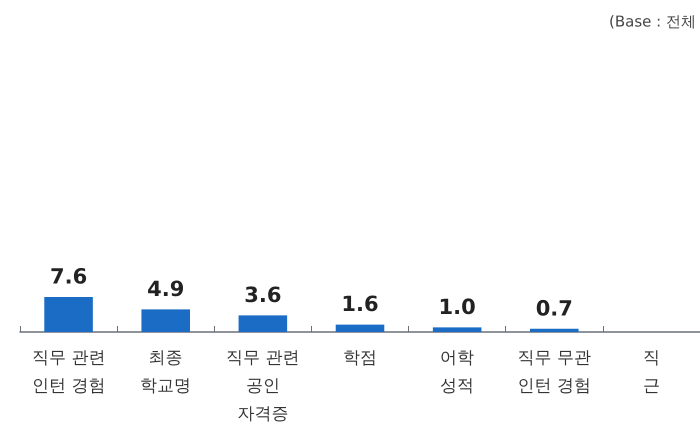 The image size is (700, 440). I want to click on x-tick-label: 어학 성적, so click(457, 372).